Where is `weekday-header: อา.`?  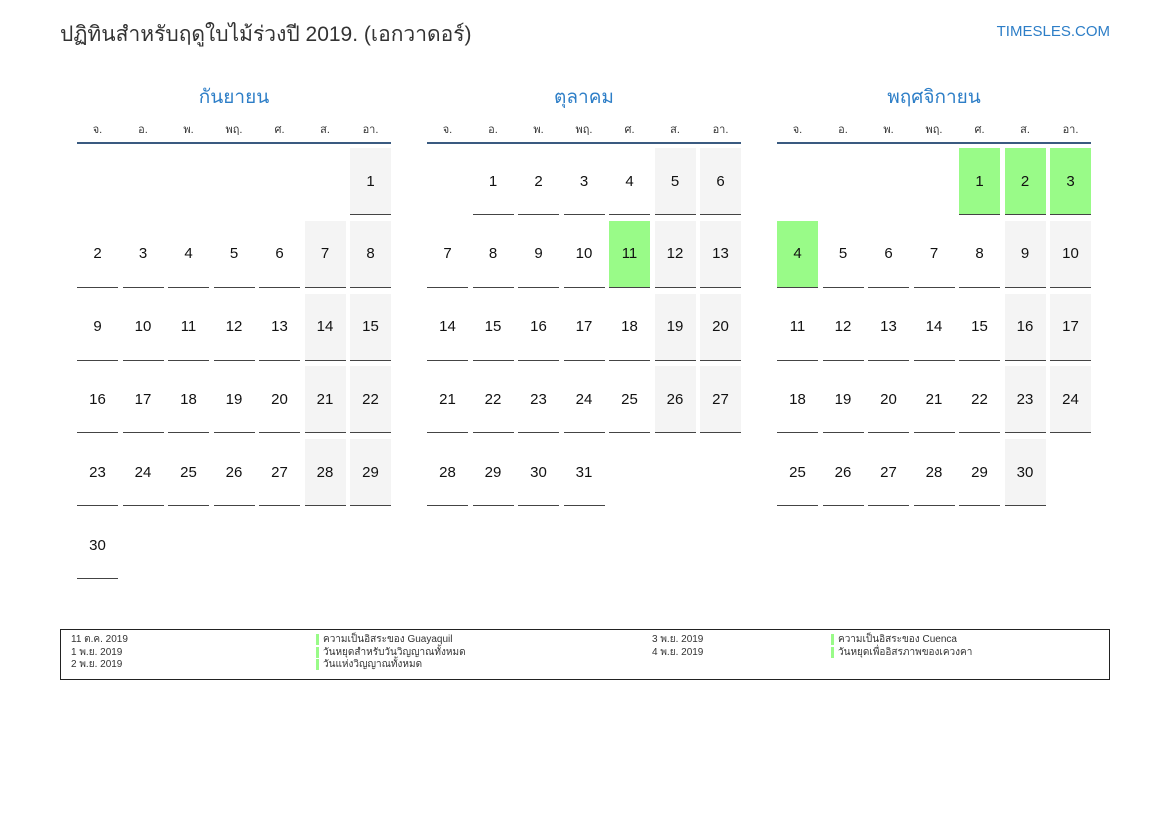 weekday-header: อา. is located at coordinates (1070, 130).